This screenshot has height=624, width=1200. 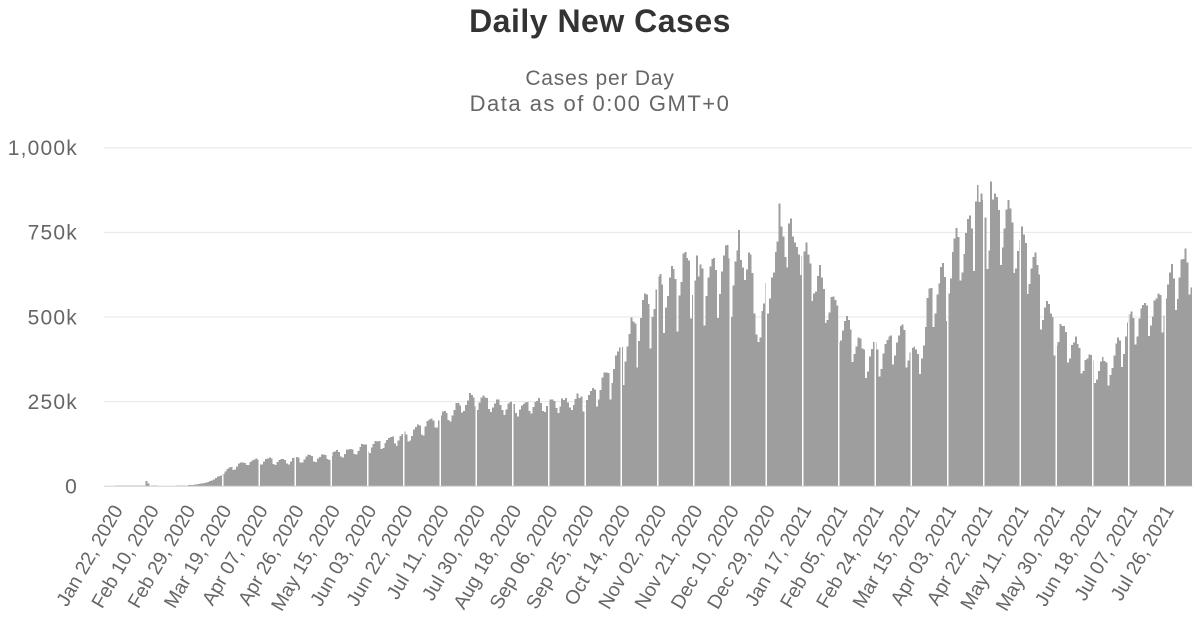 What do you see at coordinates (53, 233) in the screenshot?
I see `svg-text: 750k` at bounding box center [53, 233].